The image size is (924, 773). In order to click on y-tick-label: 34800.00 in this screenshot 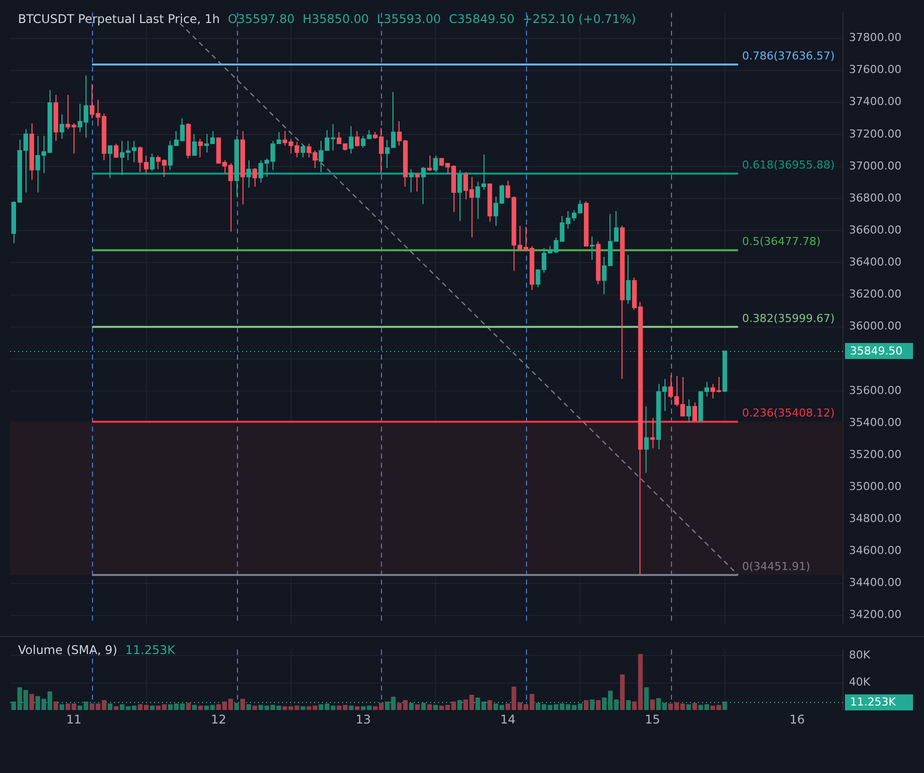, I will do `click(875, 519)`.